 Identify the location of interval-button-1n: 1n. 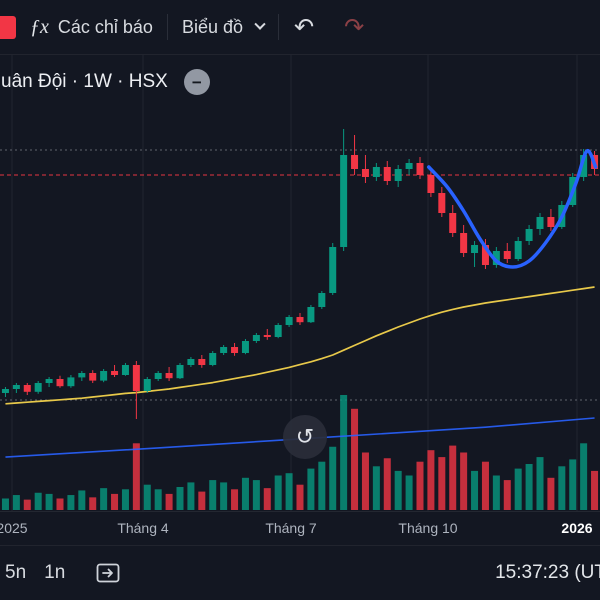
(60, 573).